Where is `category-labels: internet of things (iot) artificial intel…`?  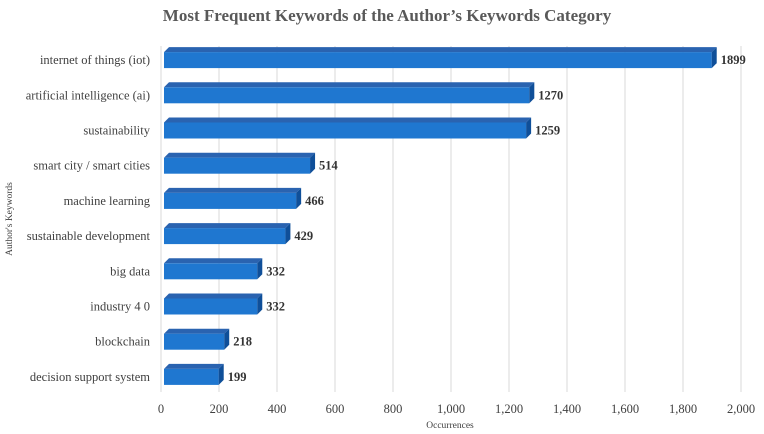 category-labels: internet of things (iot) artificial intel… is located at coordinates (88, 218).